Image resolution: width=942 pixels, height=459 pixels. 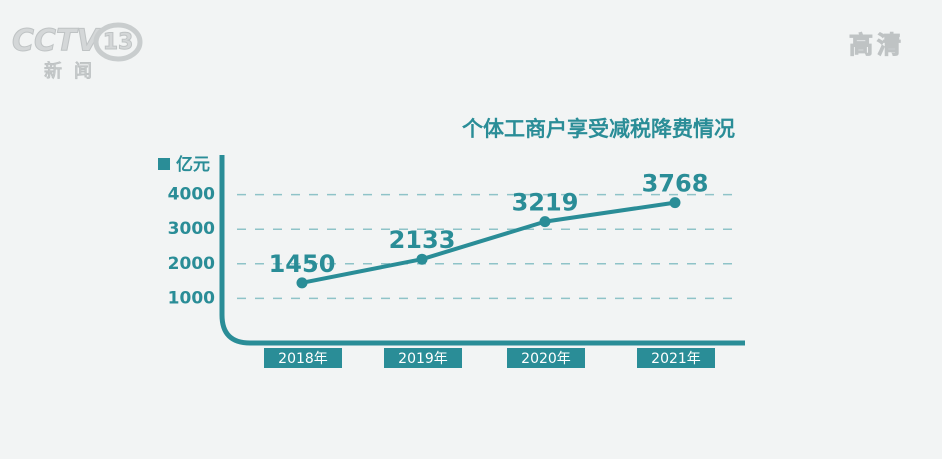 I want to click on x-tick-label: 2021年, so click(x=676, y=359).